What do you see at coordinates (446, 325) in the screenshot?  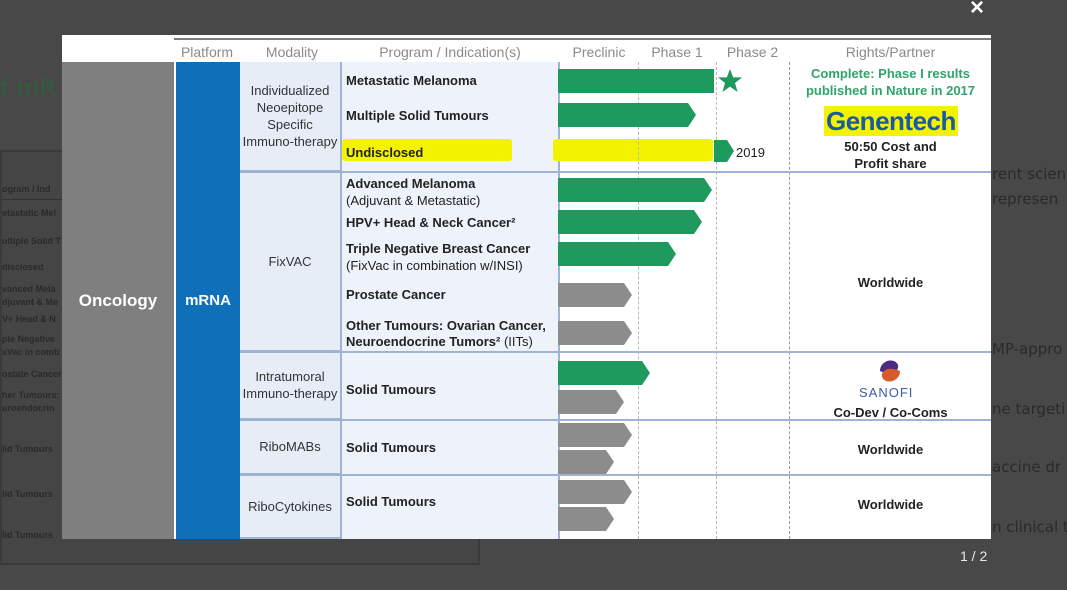 I see `program-other-tumours: Other Tumours: Ovarian Cancer,` at bounding box center [446, 325].